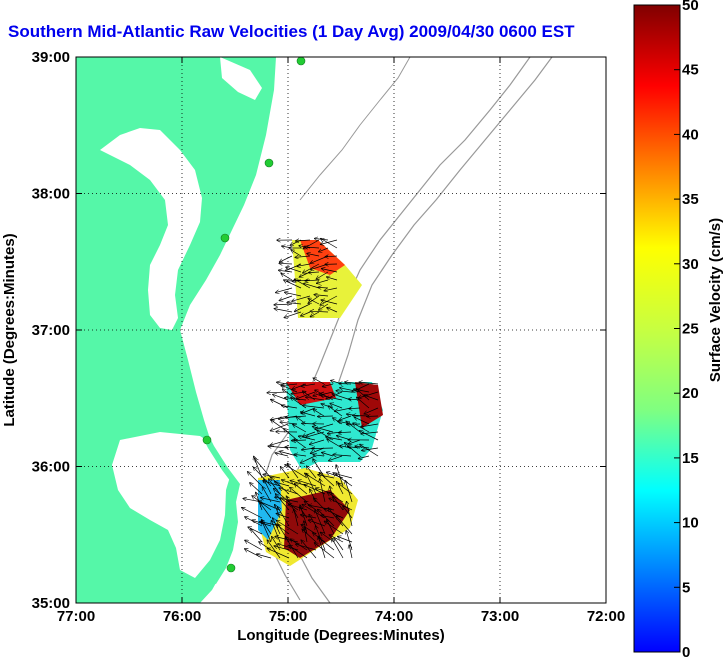 The image size is (724, 659). What do you see at coordinates (51, 57) in the screenshot?
I see `y-tick-label: 39:00` at bounding box center [51, 57].